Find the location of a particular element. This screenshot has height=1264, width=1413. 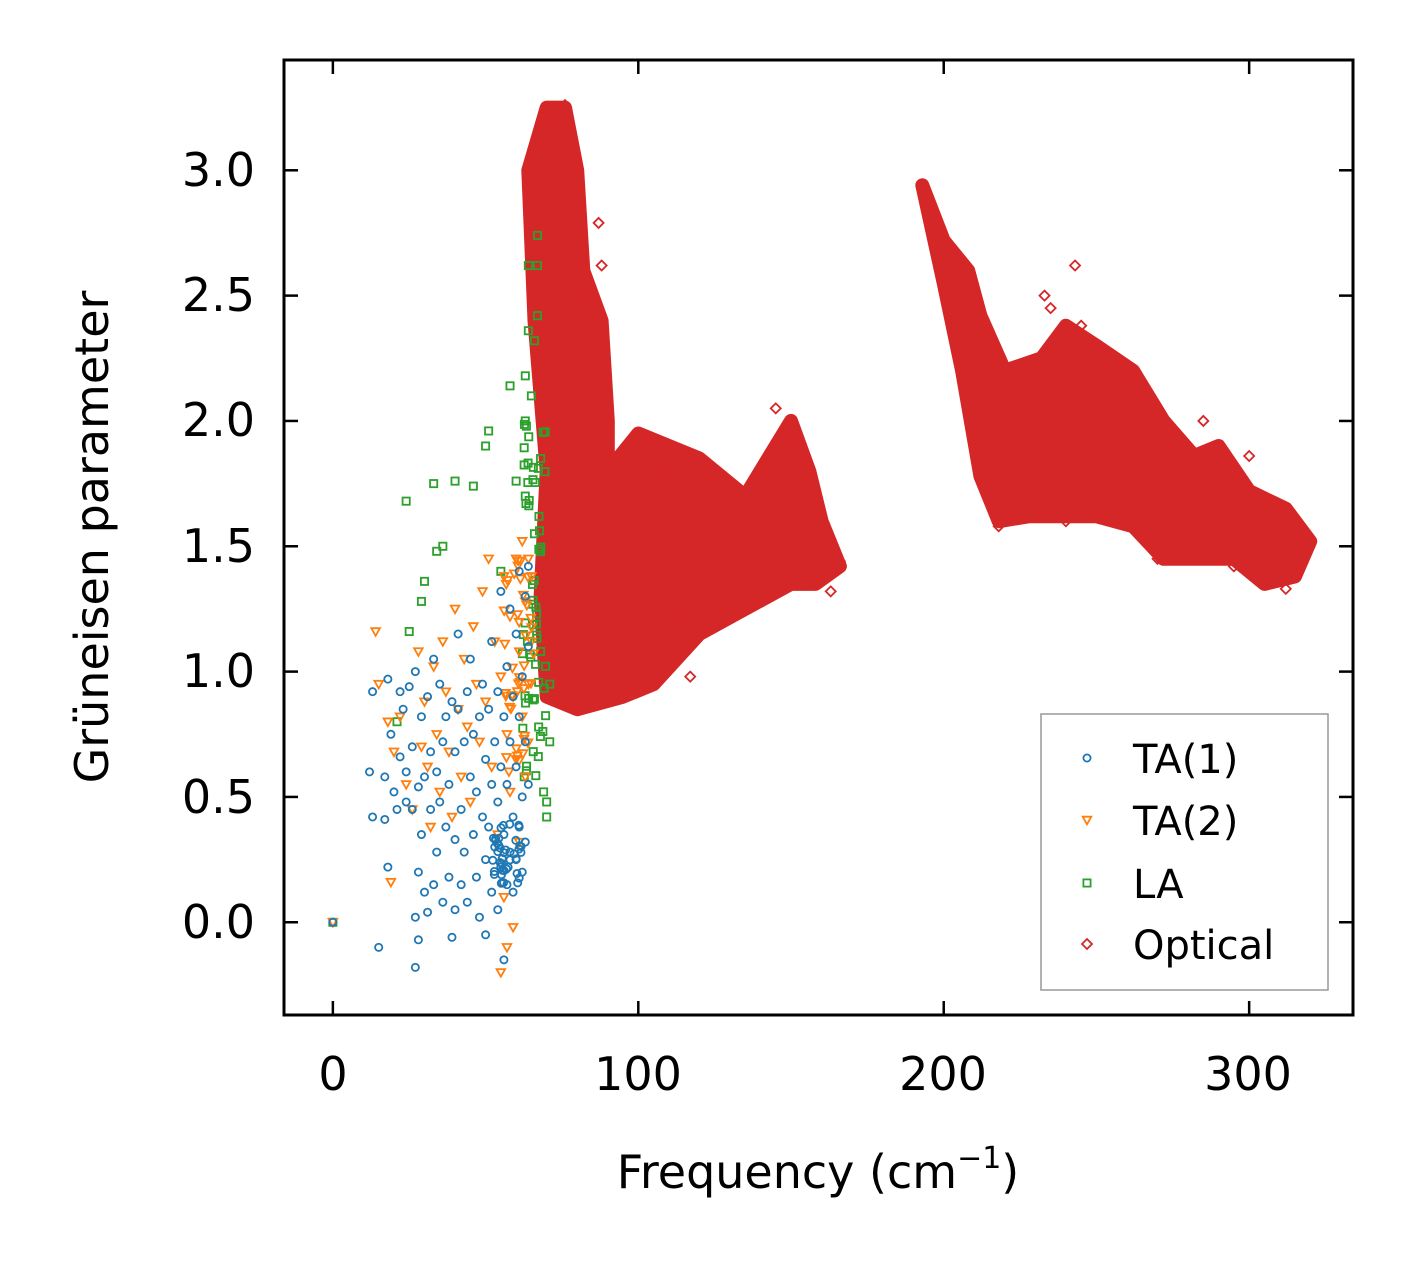

y-tick-label: 1.0 is located at coordinates (218, 671).